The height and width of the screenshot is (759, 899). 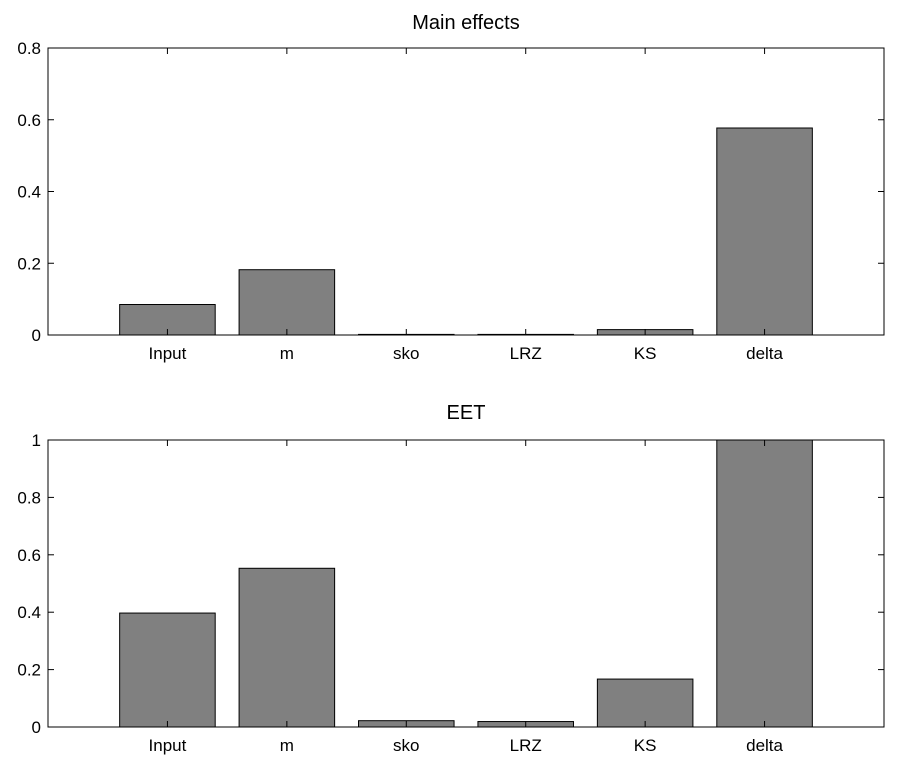 I want to click on main-effects-bar-m, so click(x=287, y=302).